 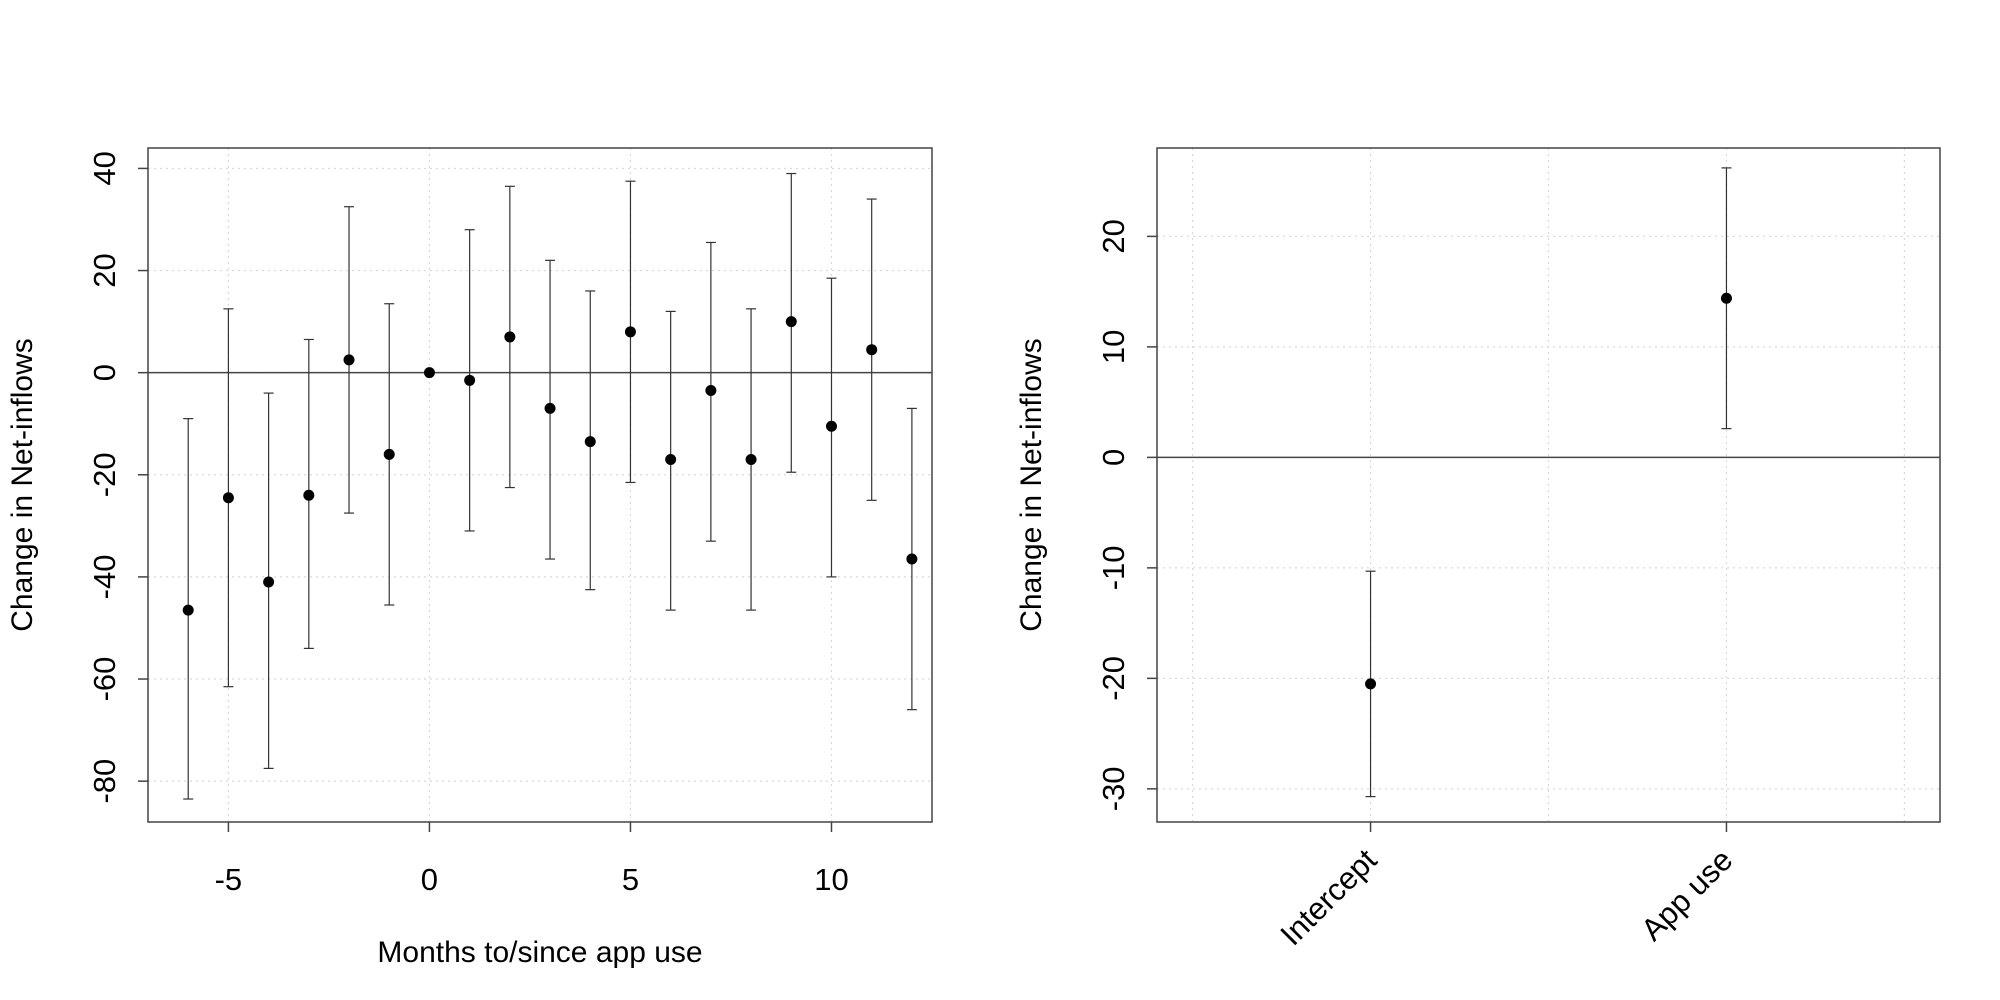 I want to click on y-tick-label: 10, so click(x=1113, y=347).